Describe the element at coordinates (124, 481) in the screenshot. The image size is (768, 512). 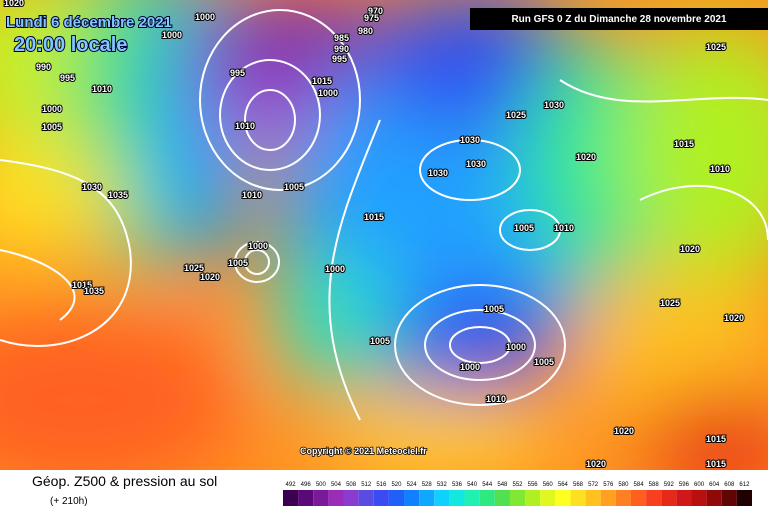
I see `footer-title: Géop. Z500 & pression au sol` at that location.